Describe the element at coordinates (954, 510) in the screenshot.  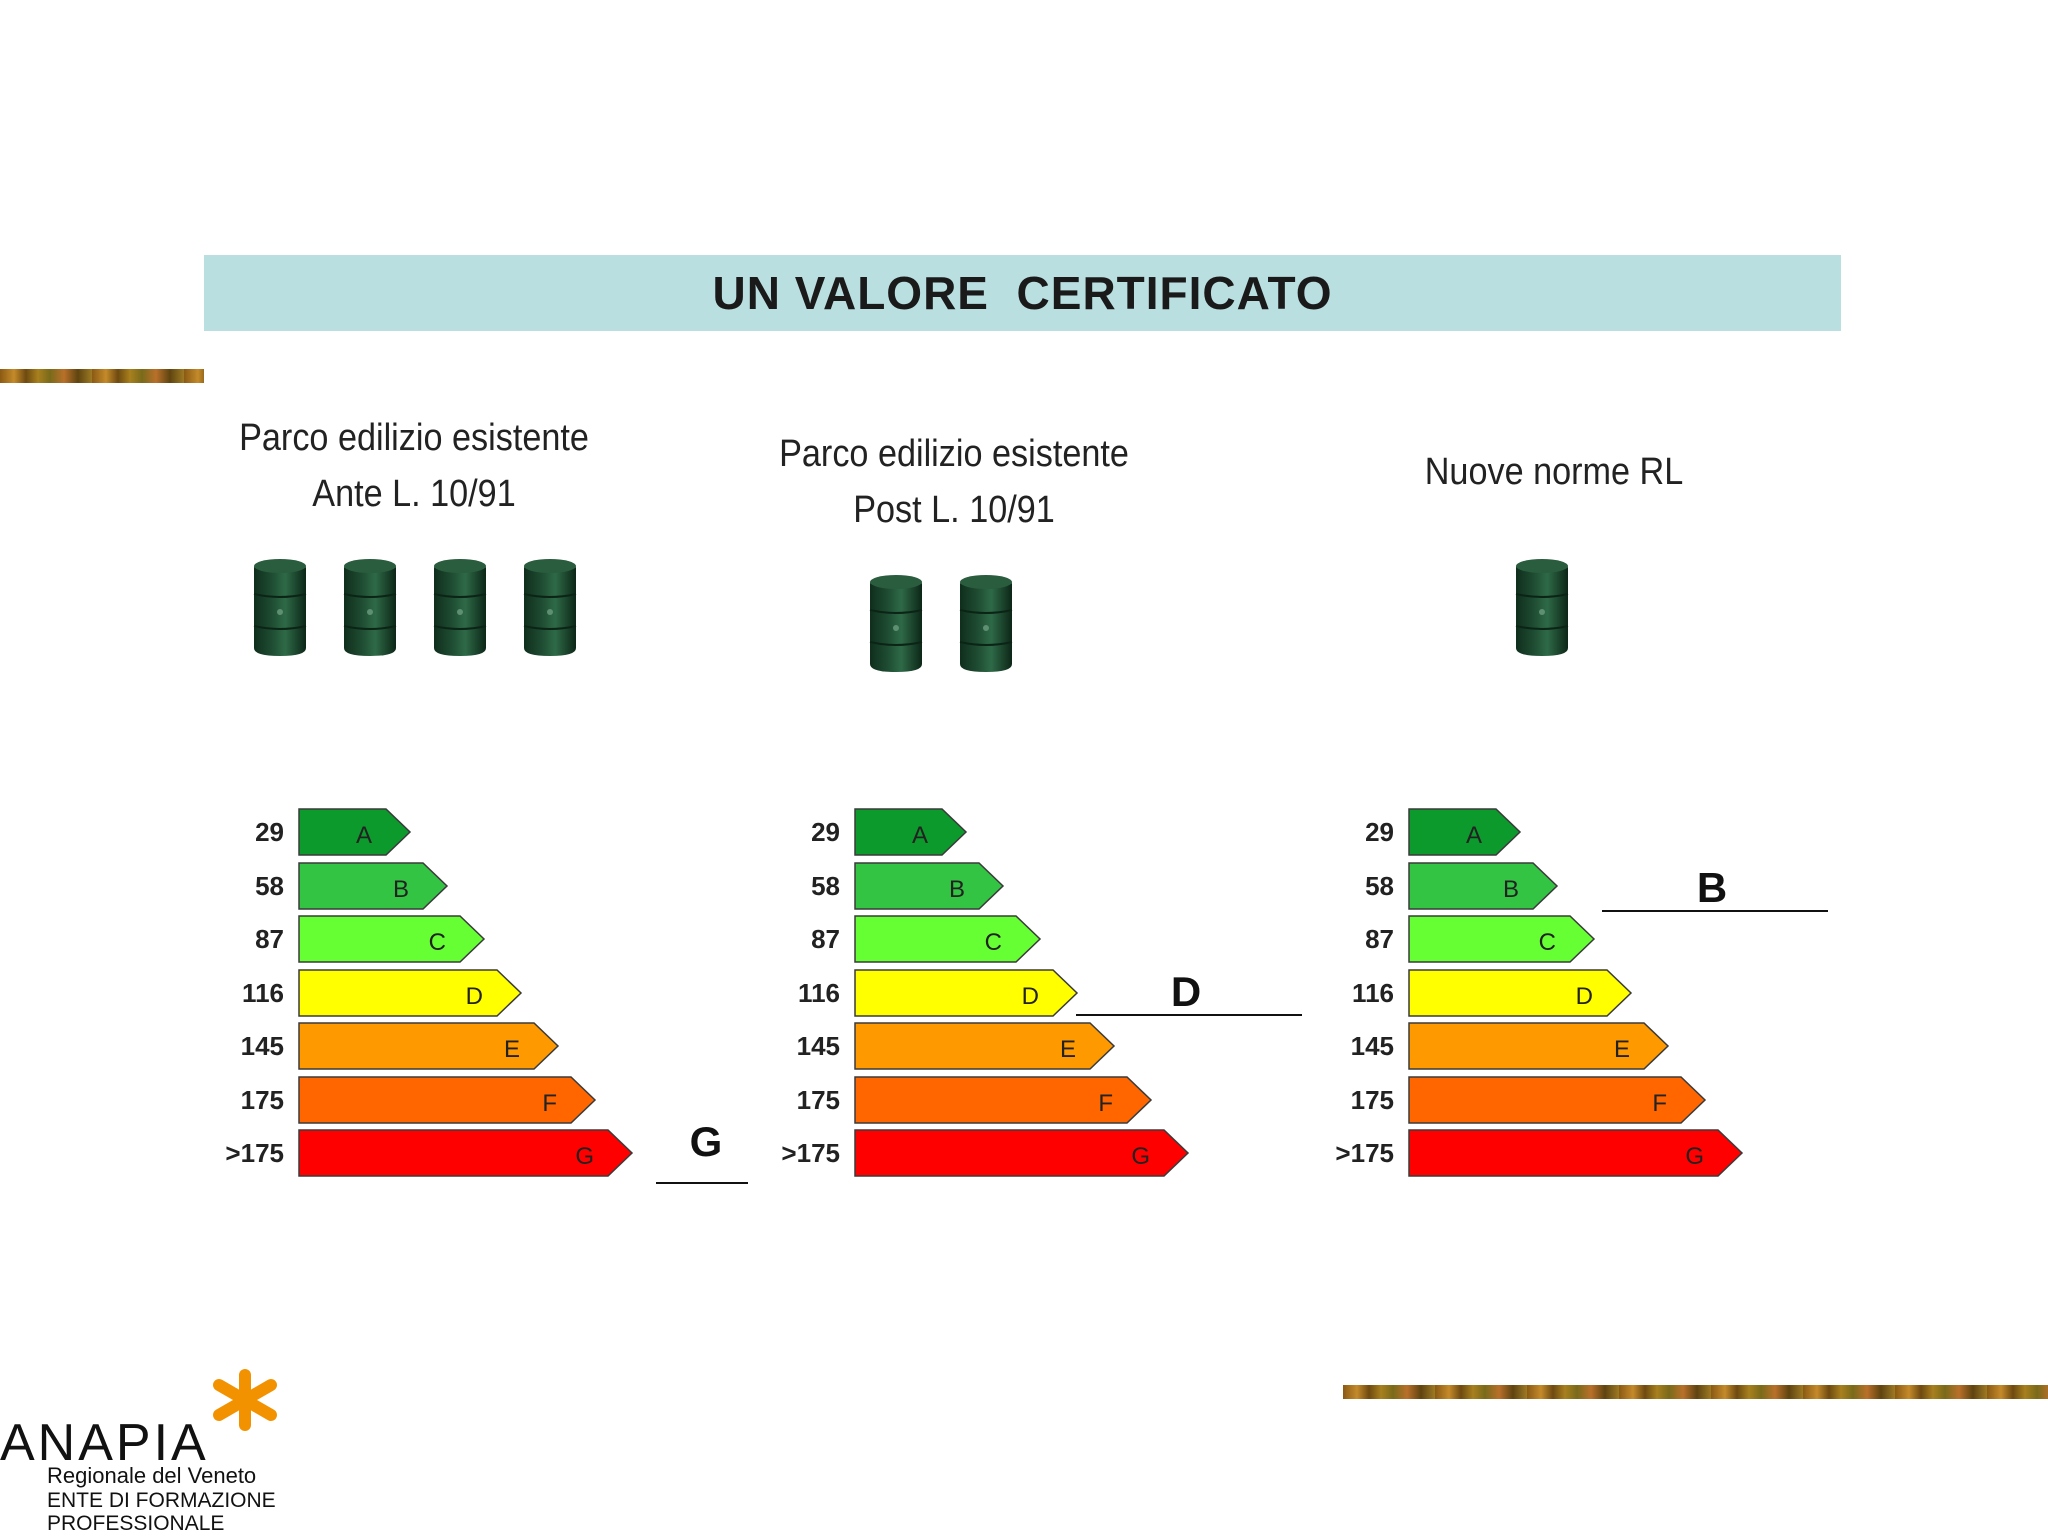
I see `column-title-line2: Post L. 10/91` at that location.